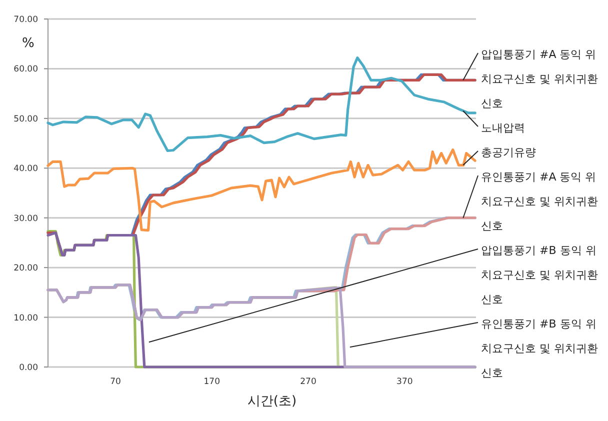 This screenshot has height=421, width=608. I want to click on x-tick-label: 70, so click(115, 382).